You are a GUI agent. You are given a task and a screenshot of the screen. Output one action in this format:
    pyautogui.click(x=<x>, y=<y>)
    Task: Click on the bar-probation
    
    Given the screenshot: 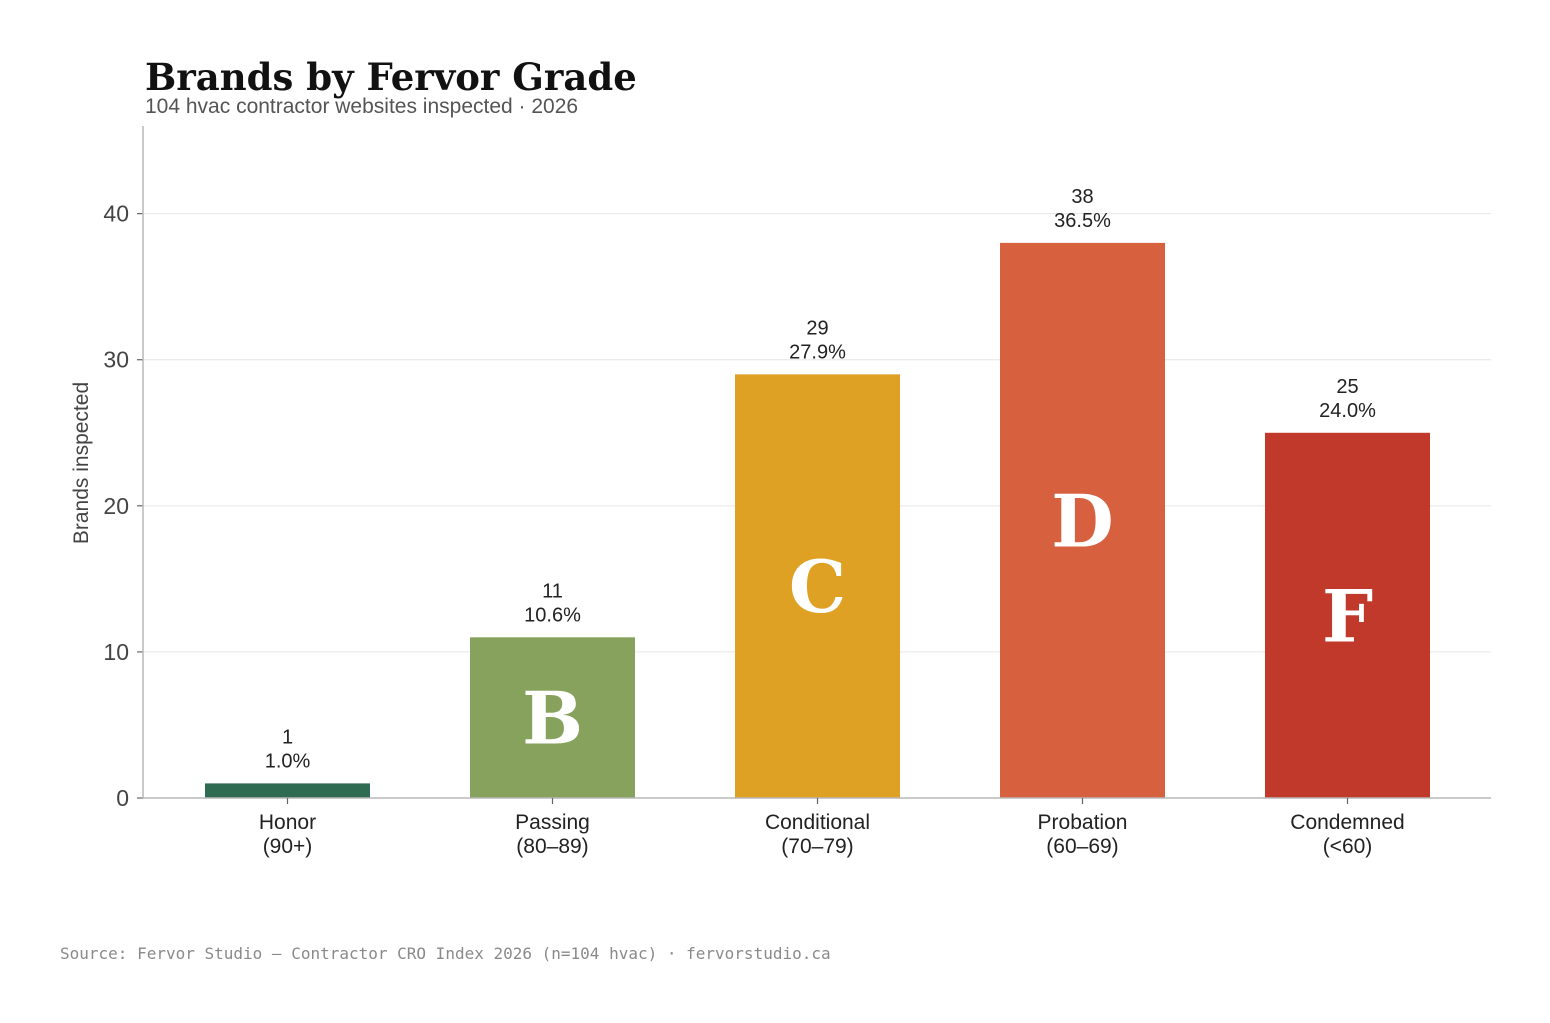 What is the action you would take?
    pyautogui.click(x=1082, y=520)
    